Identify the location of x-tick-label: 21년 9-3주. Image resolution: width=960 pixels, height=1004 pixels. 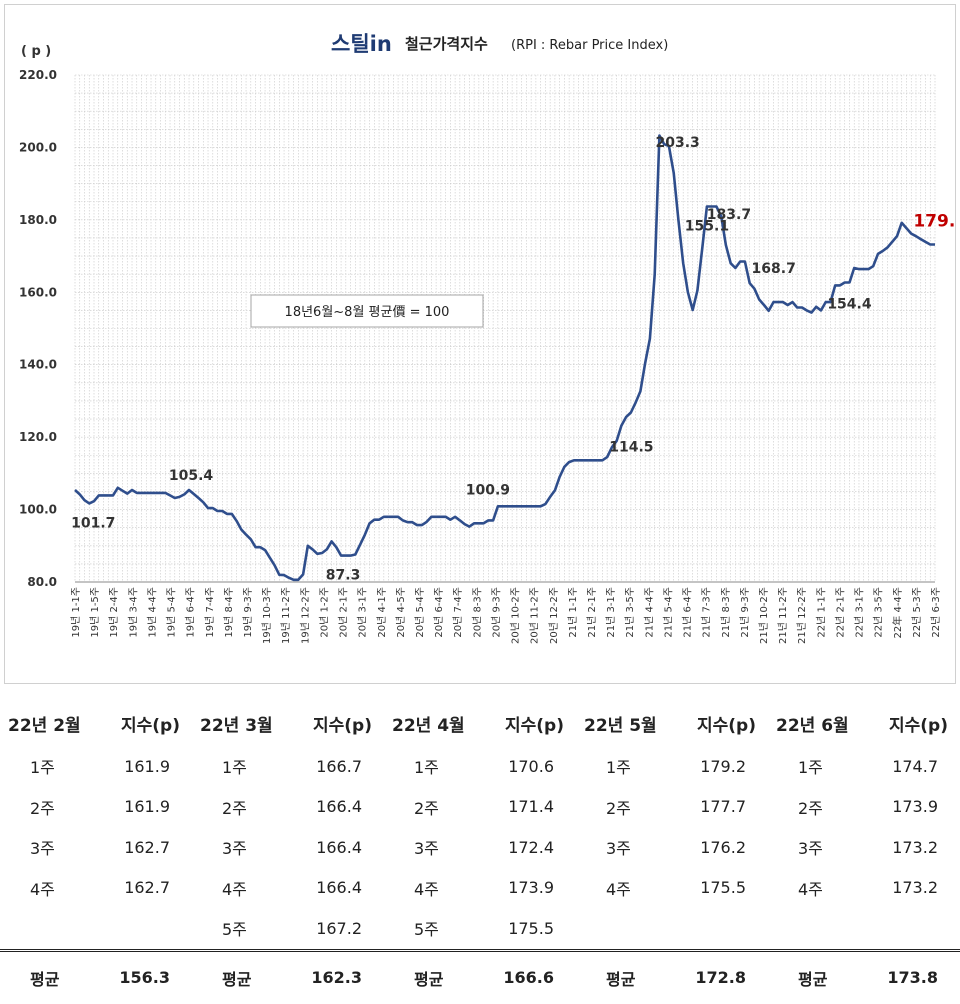
(745, 612).